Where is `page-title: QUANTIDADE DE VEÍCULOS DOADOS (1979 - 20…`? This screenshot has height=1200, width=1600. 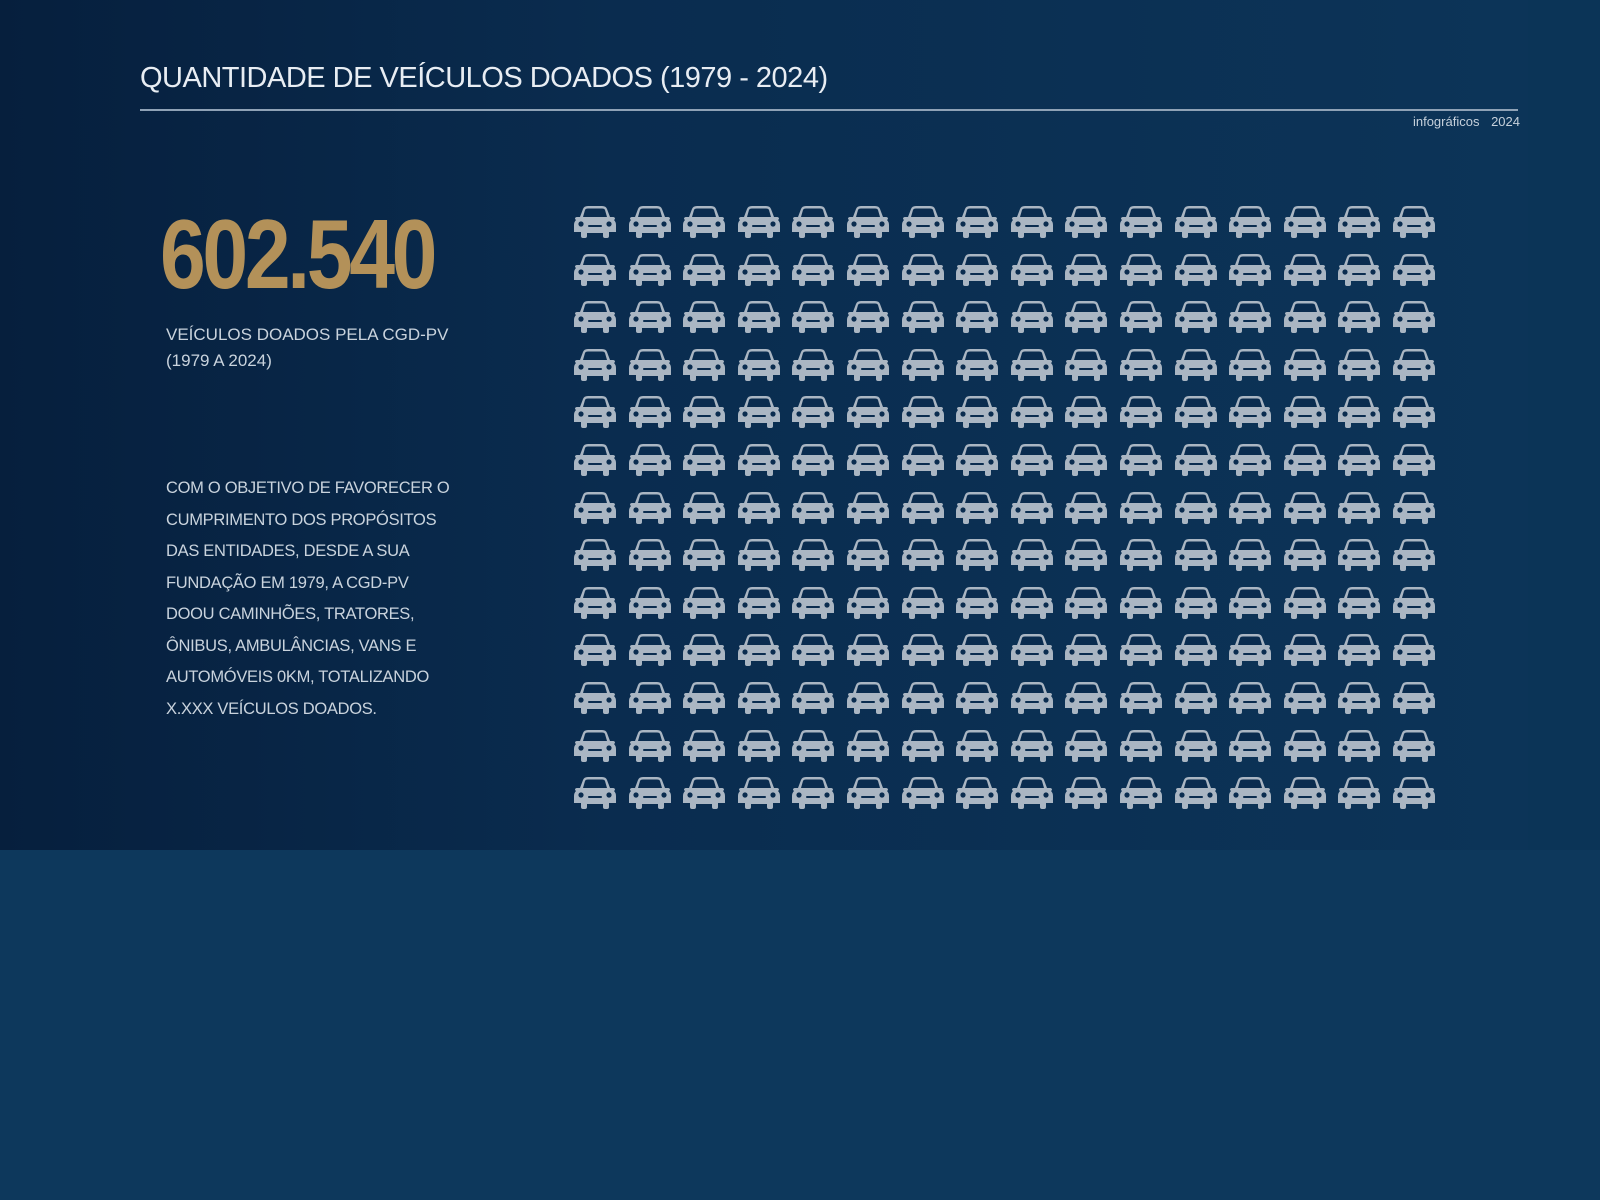
page-title: QUANTIDADE DE VEÍCULOS DOADOS (1979 - 20… is located at coordinates (484, 78).